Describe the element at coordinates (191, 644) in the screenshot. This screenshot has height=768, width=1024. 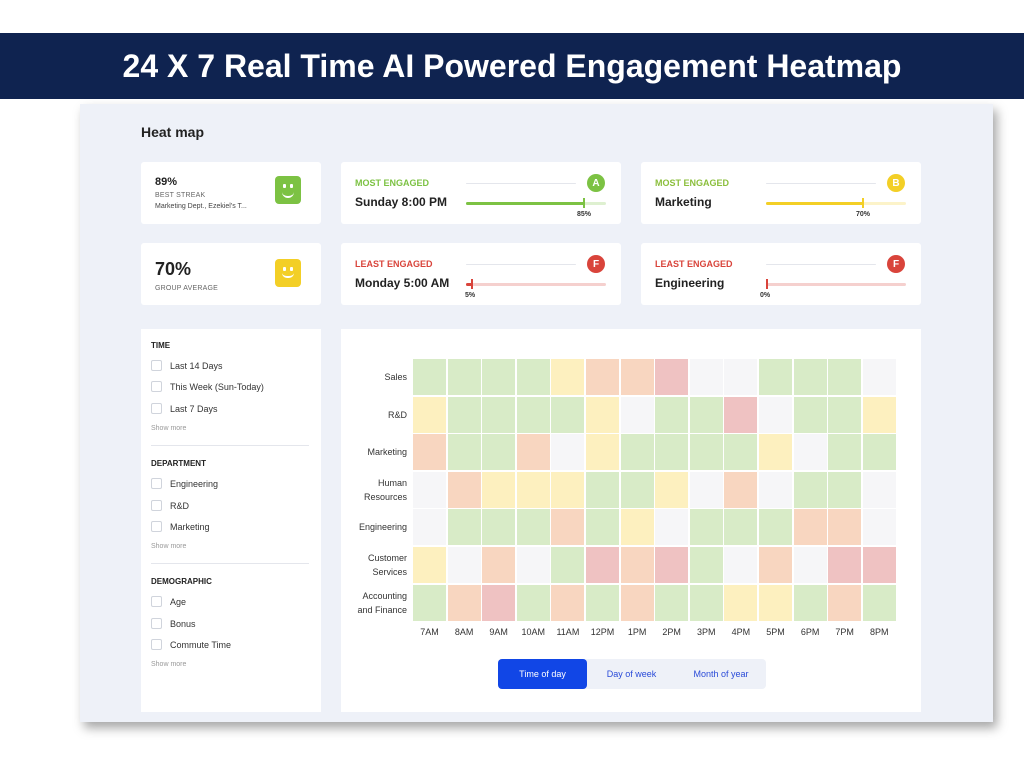
I see `filter-option-commute-time: Commute Time` at that location.